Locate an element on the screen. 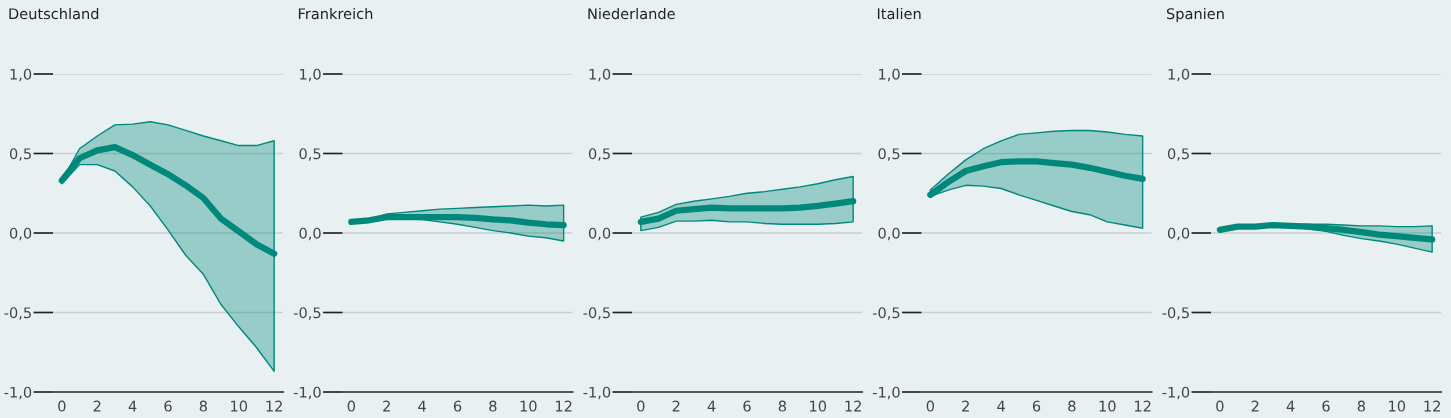 The width and height of the screenshot is (1451, 418). chart-title: Niederlande is located at coordinates (631, 13).